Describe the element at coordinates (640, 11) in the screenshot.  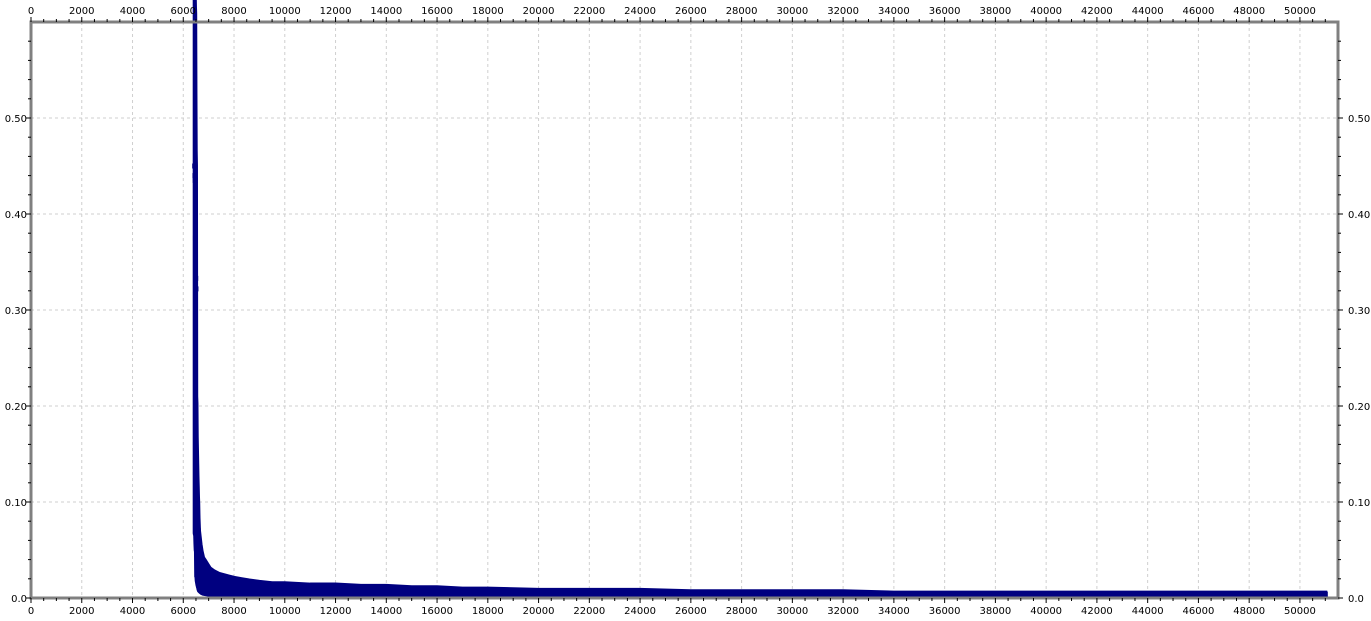
I see `x-tick-label-top: 24000` at that location.